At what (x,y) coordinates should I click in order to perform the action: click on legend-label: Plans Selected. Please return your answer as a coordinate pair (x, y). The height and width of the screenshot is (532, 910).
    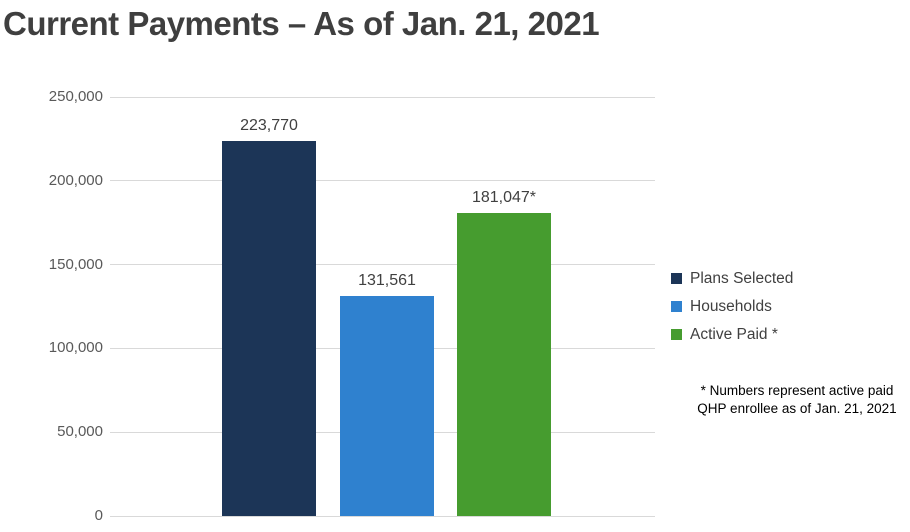
    Looking at the image, I should click on (742, 278).